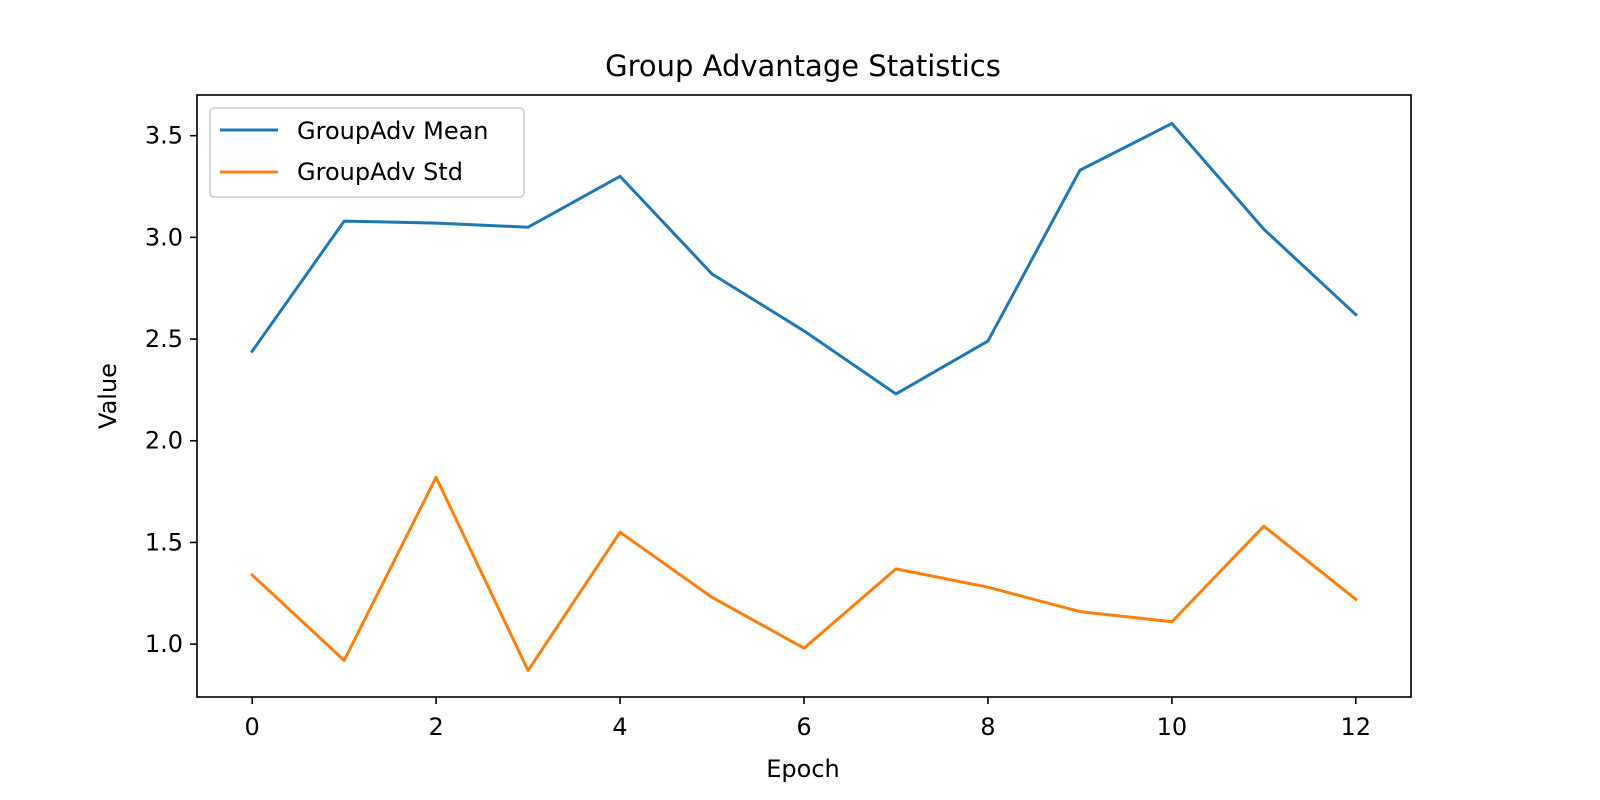  What do you see at coordinates (164, 644) in the screenshot?
I see `y-tick-label: 1.0` at bounding box center [164, 644].